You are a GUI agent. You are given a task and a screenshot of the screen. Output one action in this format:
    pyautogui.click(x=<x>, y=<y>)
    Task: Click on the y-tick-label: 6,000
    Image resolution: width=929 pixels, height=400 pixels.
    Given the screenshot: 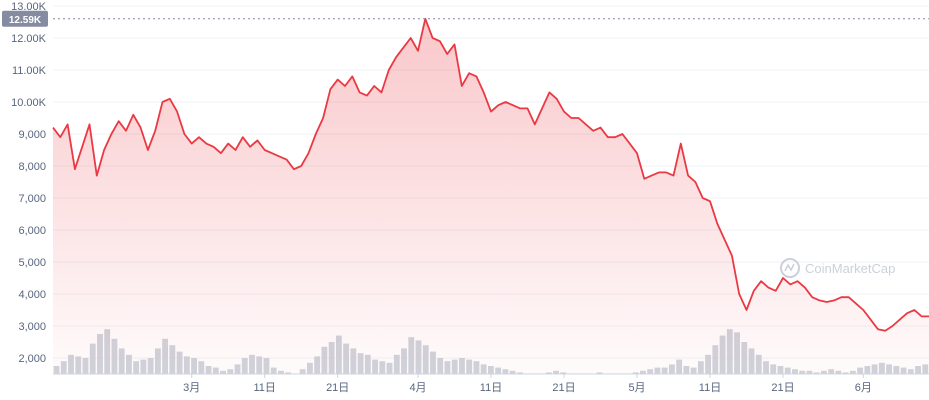 What is the action you would take?
    pyautogui.click(x=32, y=231)
    